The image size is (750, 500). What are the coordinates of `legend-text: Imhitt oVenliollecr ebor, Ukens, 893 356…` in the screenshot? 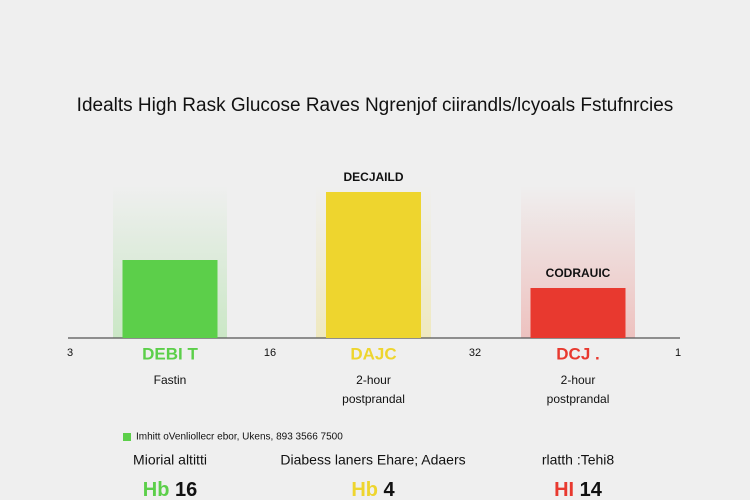 It's located at (239, 437).